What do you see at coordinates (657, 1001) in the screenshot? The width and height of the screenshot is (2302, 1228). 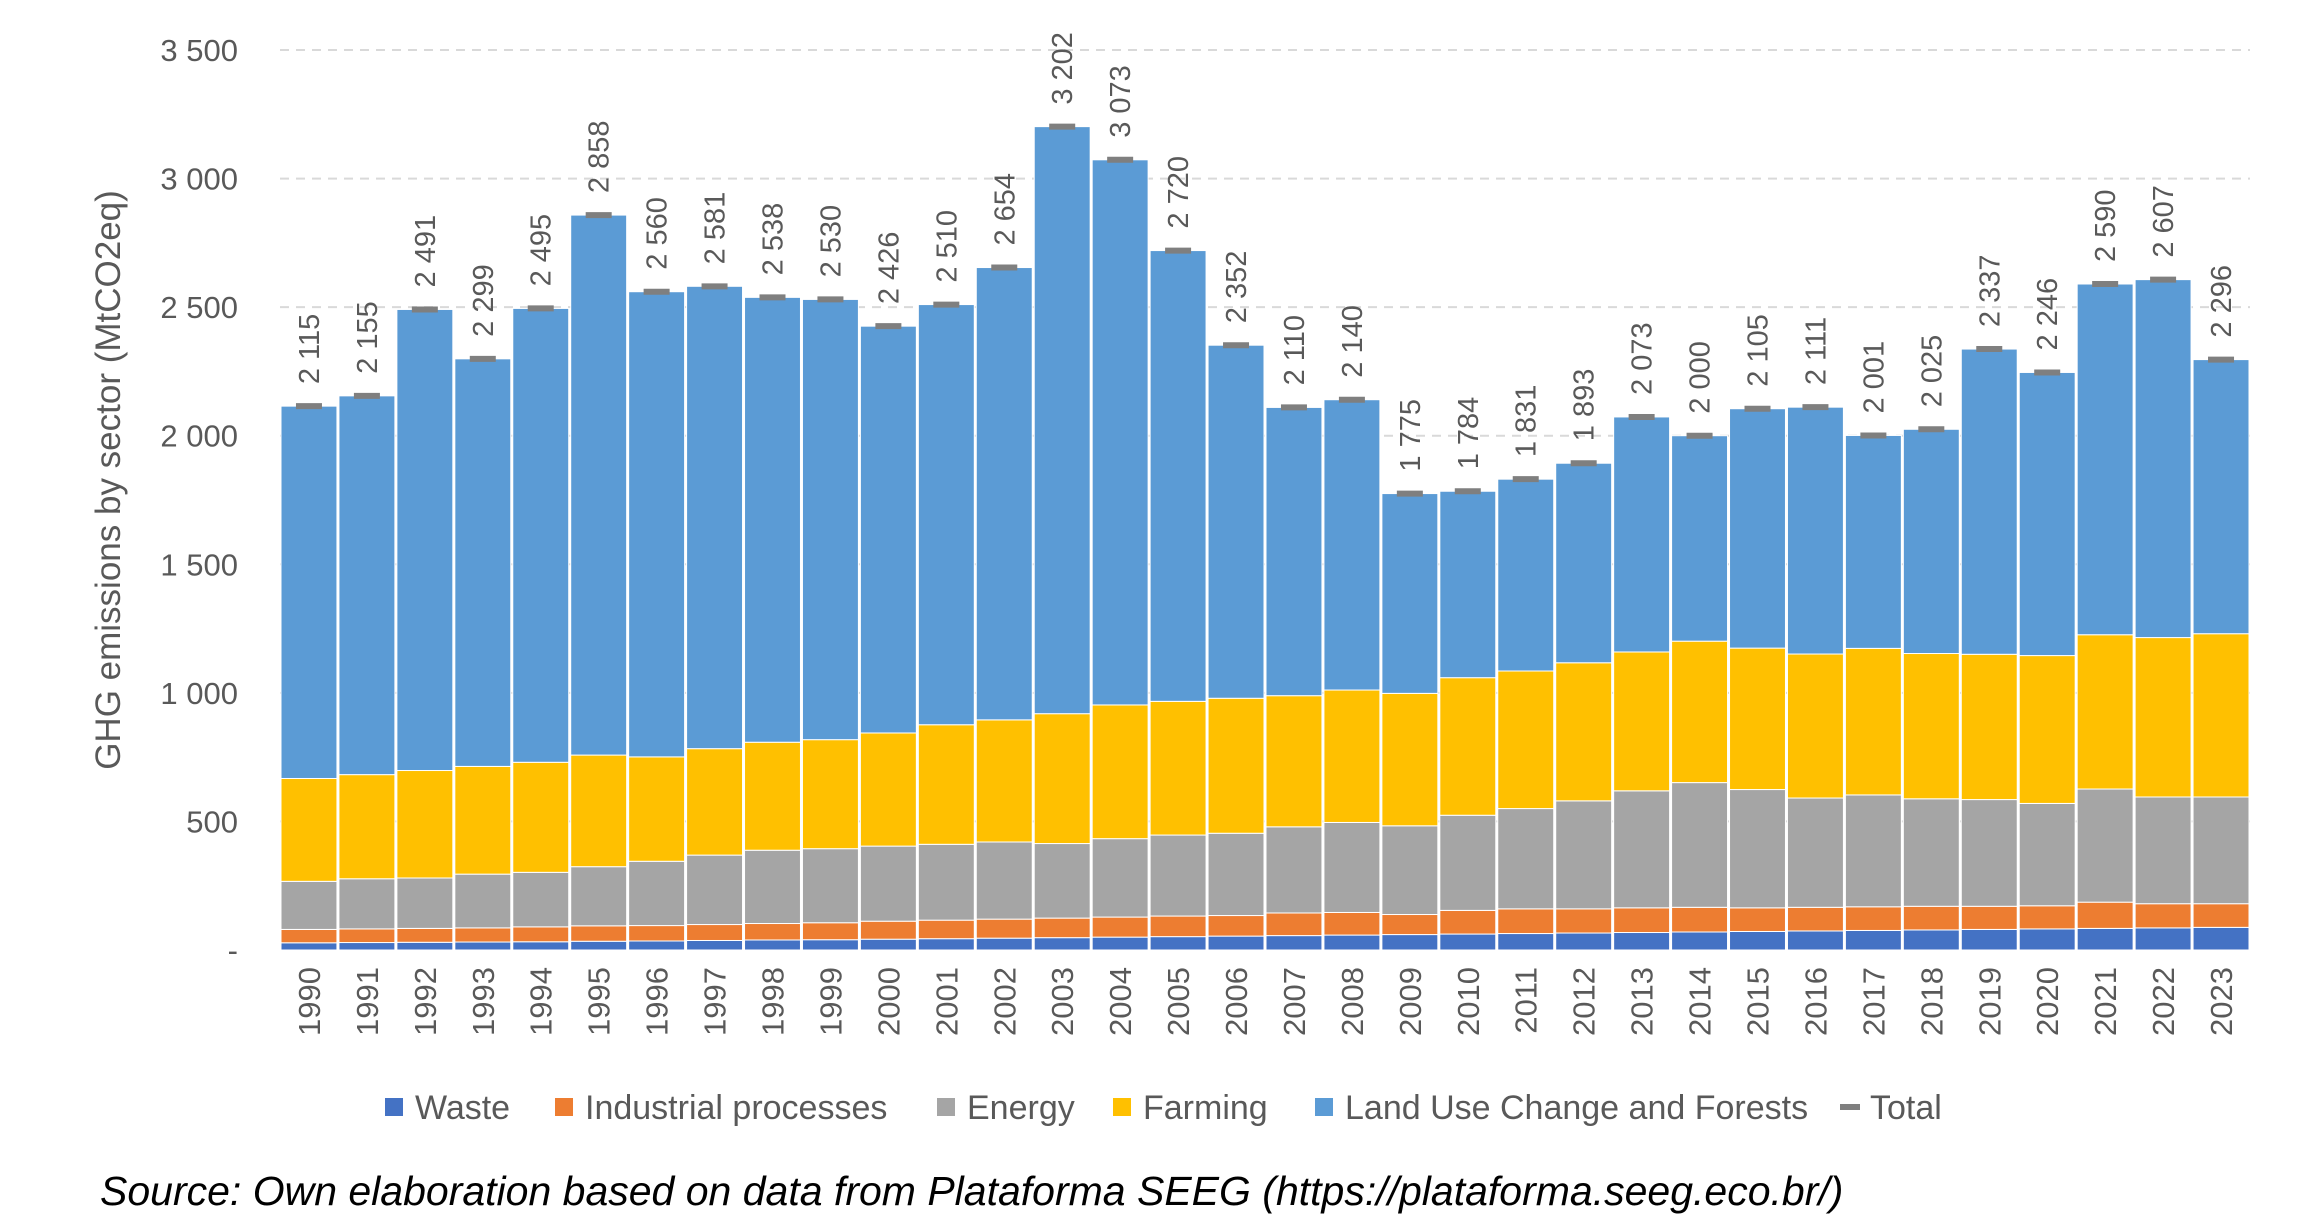 I see `x-tick-label: 1996` at bounding box center [657, 1001].